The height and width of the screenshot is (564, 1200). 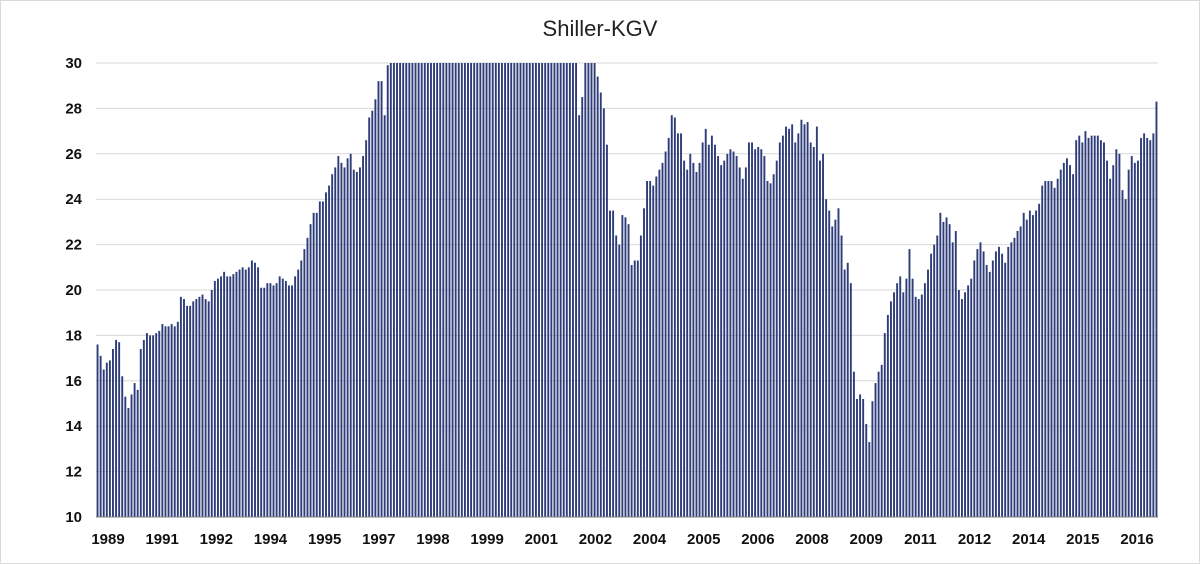 I want to click on x-tick-label: 1995, so click(x=324, y=539).